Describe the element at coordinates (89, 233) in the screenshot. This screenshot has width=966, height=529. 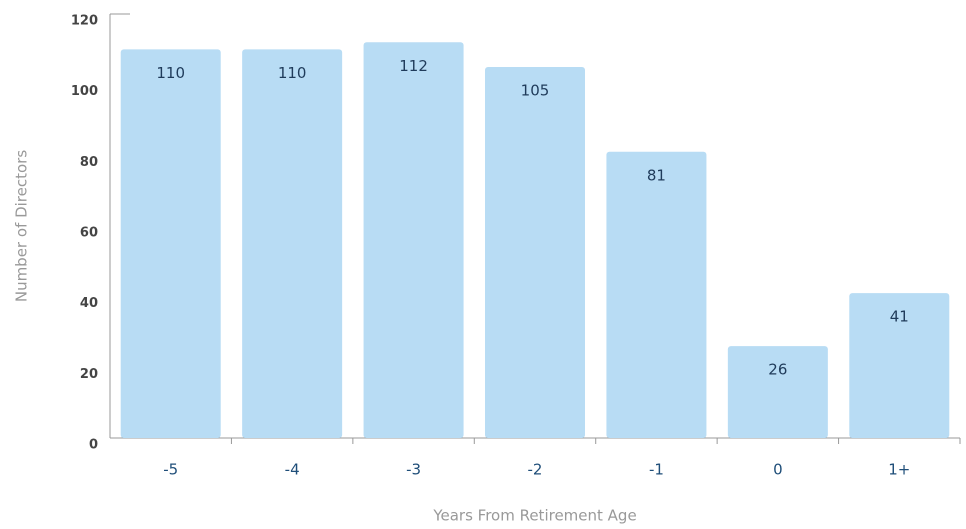
I see `y-tick-label: 60` at that location.